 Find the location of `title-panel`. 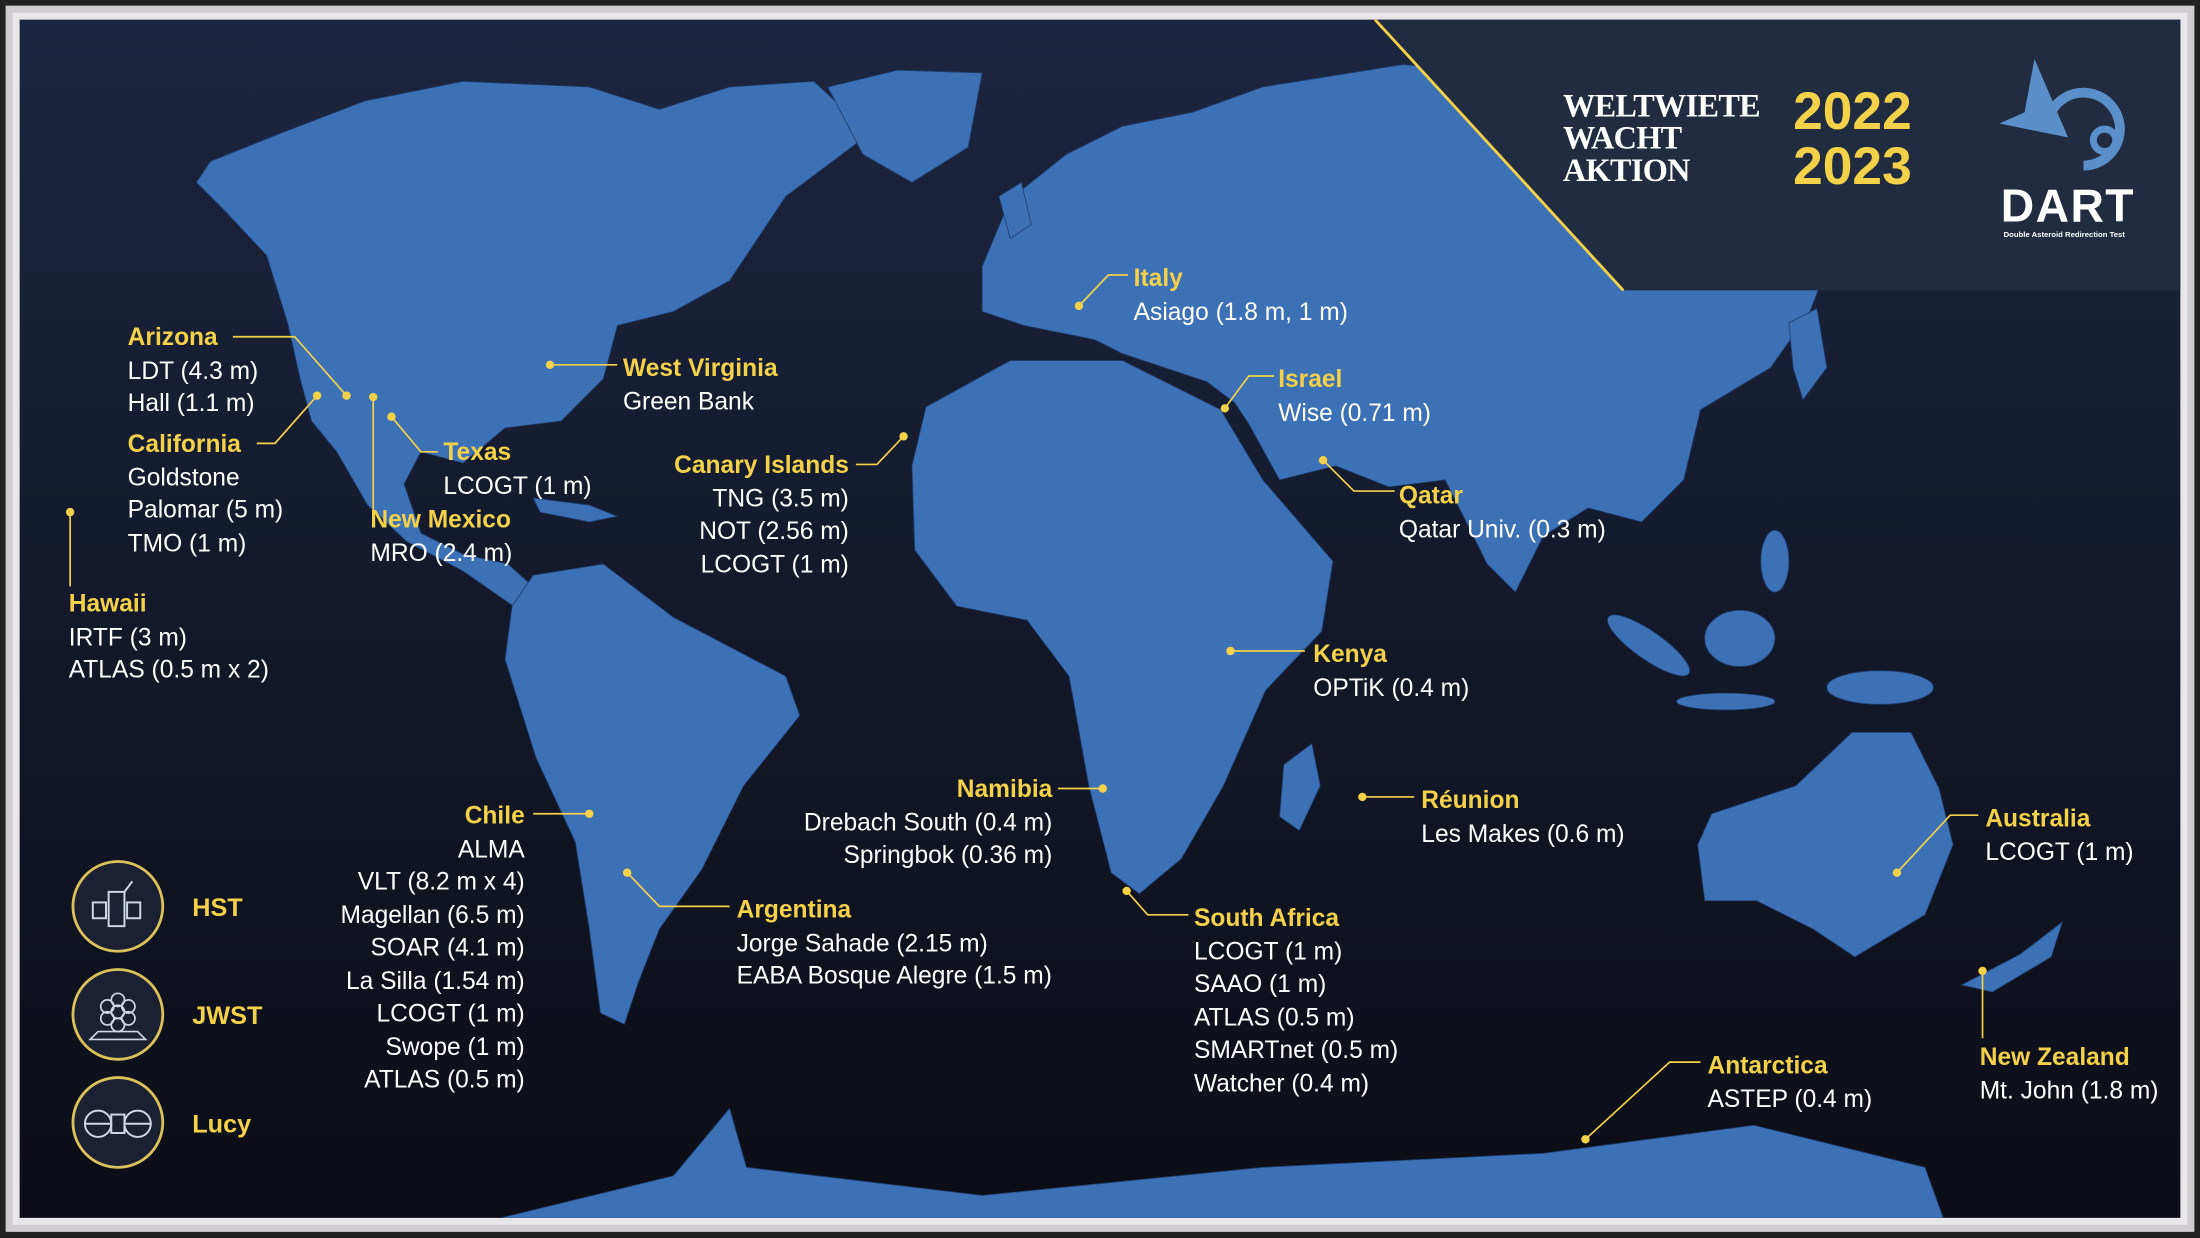

title-panel is located at coordinates (1777, 155).